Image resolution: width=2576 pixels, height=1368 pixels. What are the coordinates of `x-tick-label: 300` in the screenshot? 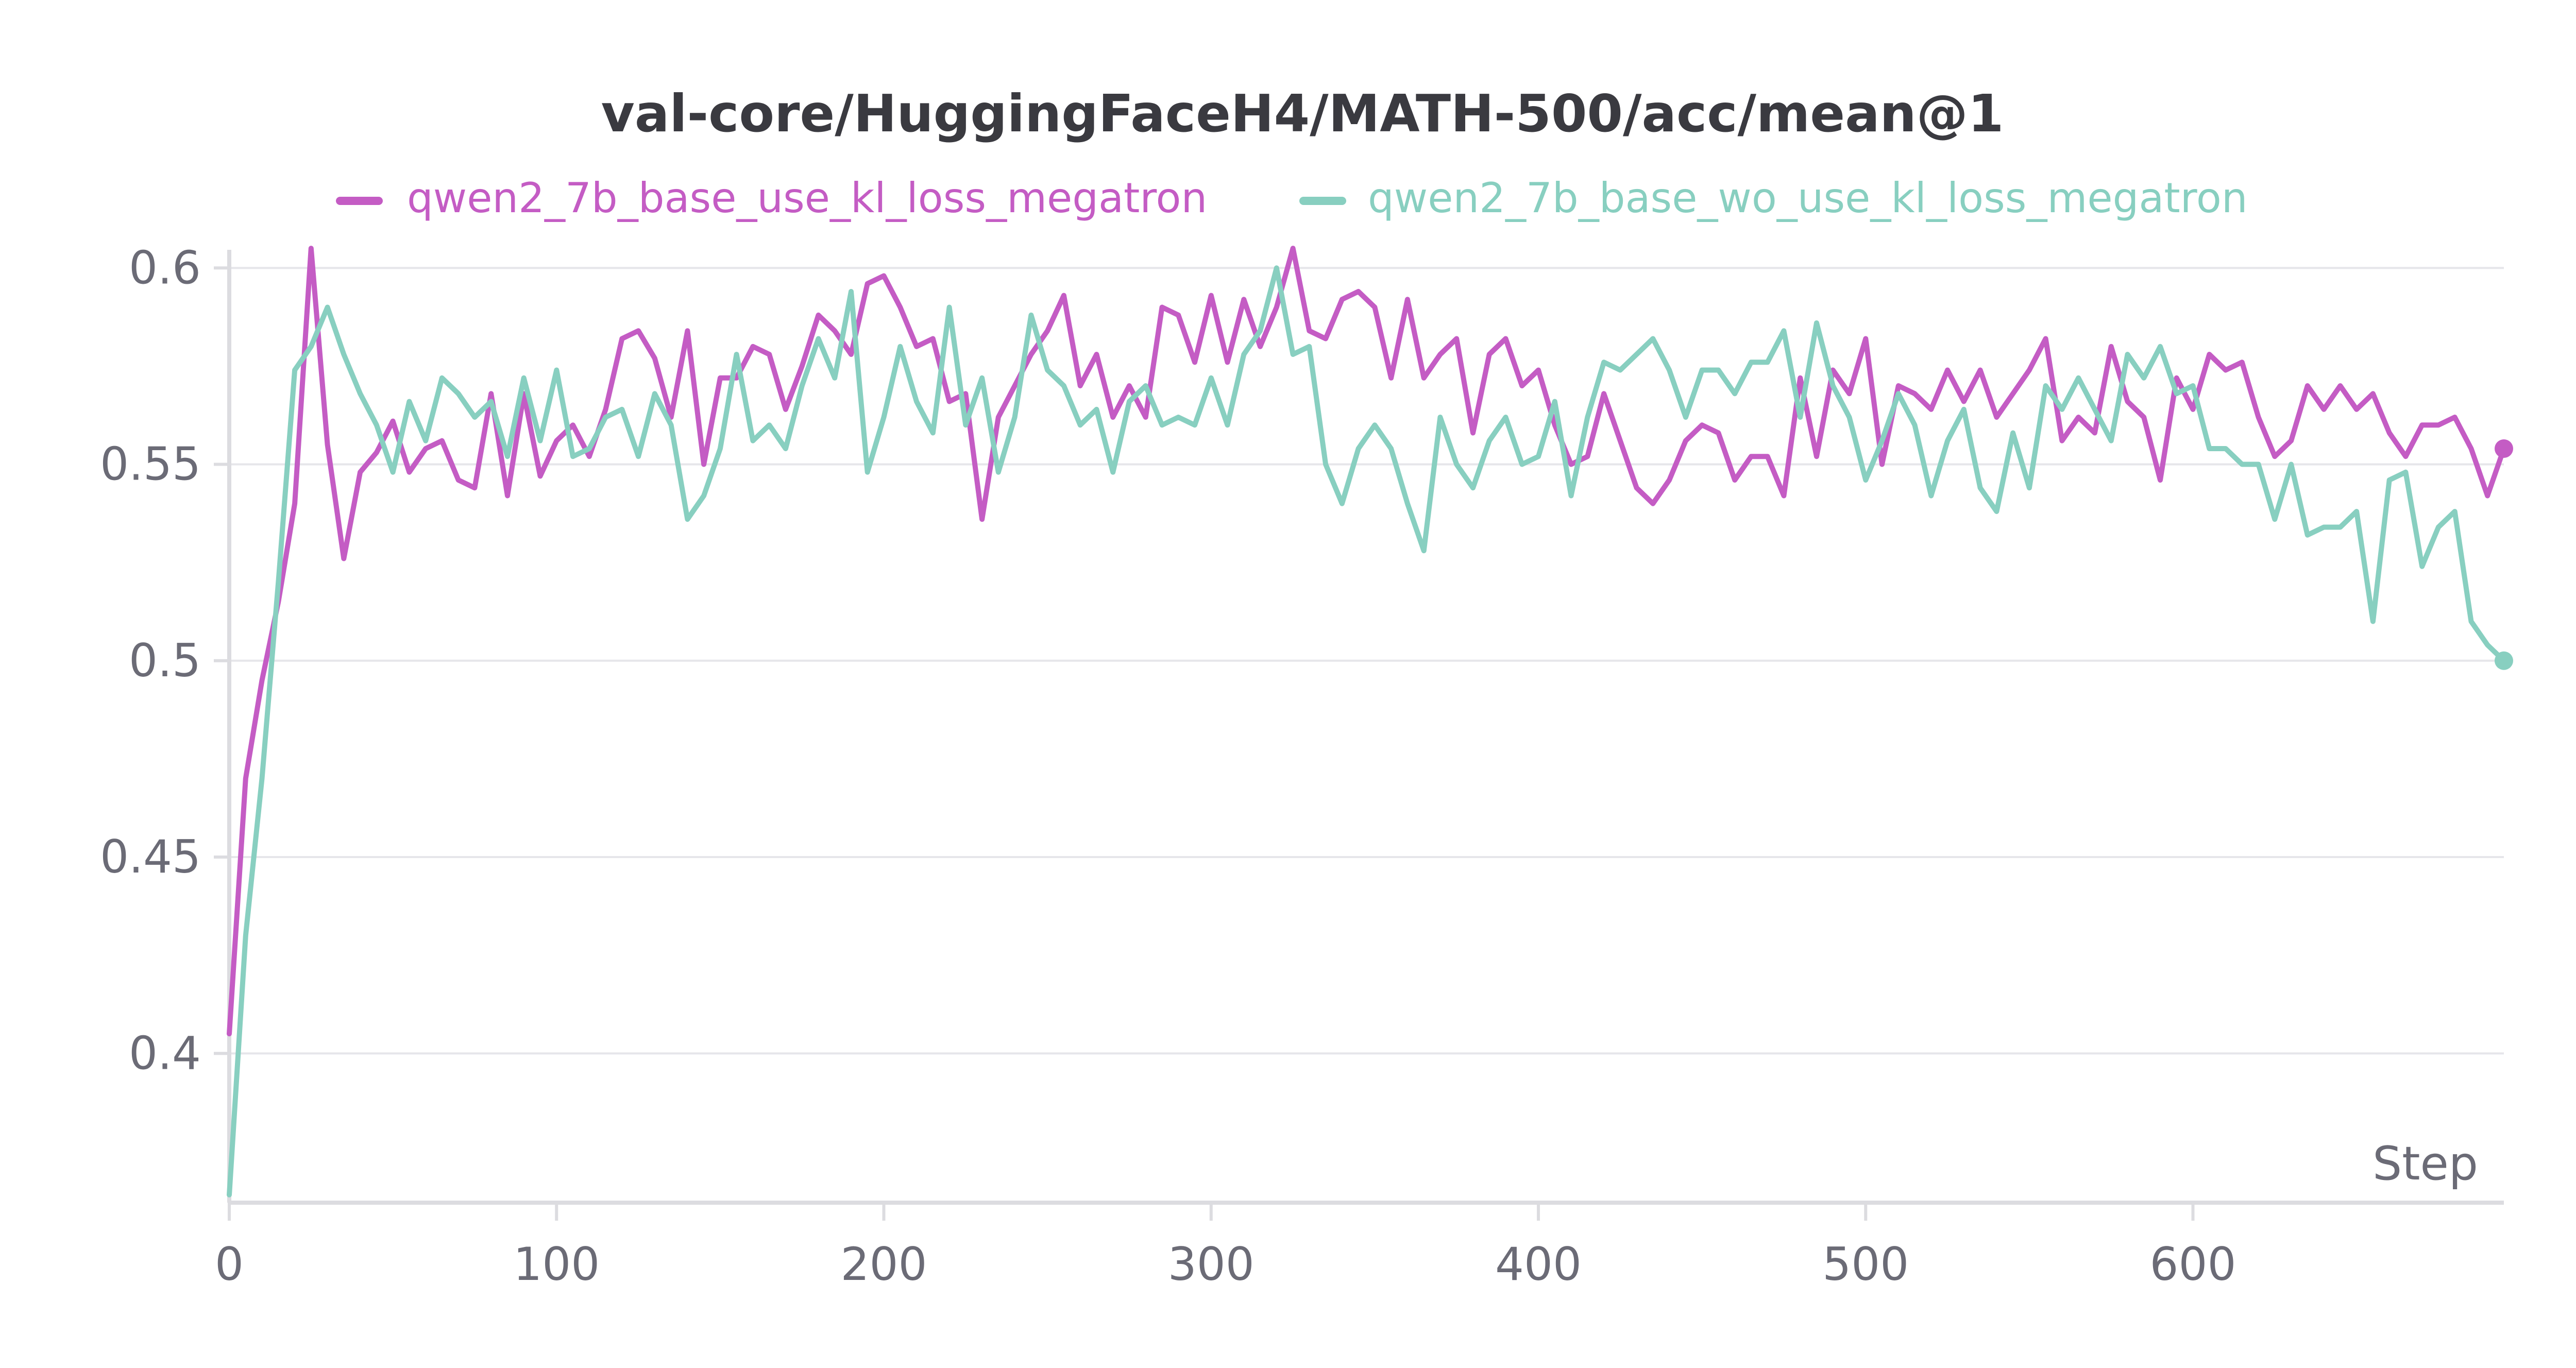 It's located at (1211, 1264).